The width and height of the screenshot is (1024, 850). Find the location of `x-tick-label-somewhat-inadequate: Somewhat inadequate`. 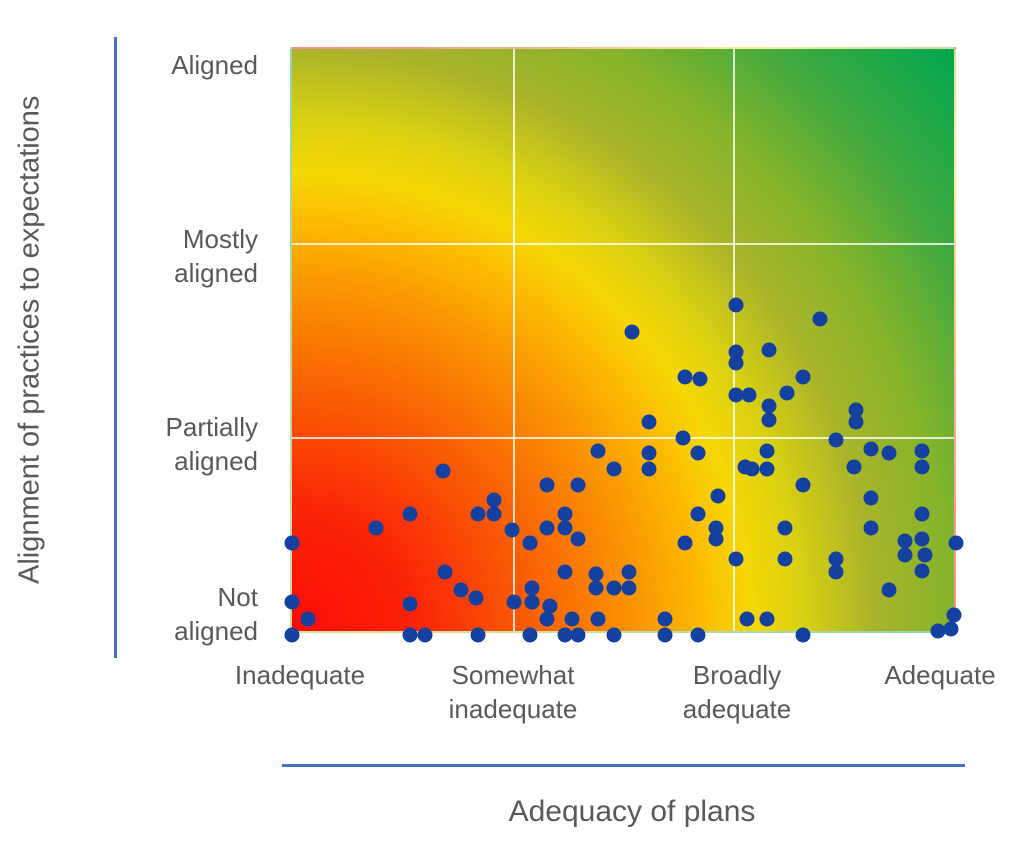

x-tick-label-somewhat-inadequate: Somewhat inadequate is located at coordinates (513, 692).